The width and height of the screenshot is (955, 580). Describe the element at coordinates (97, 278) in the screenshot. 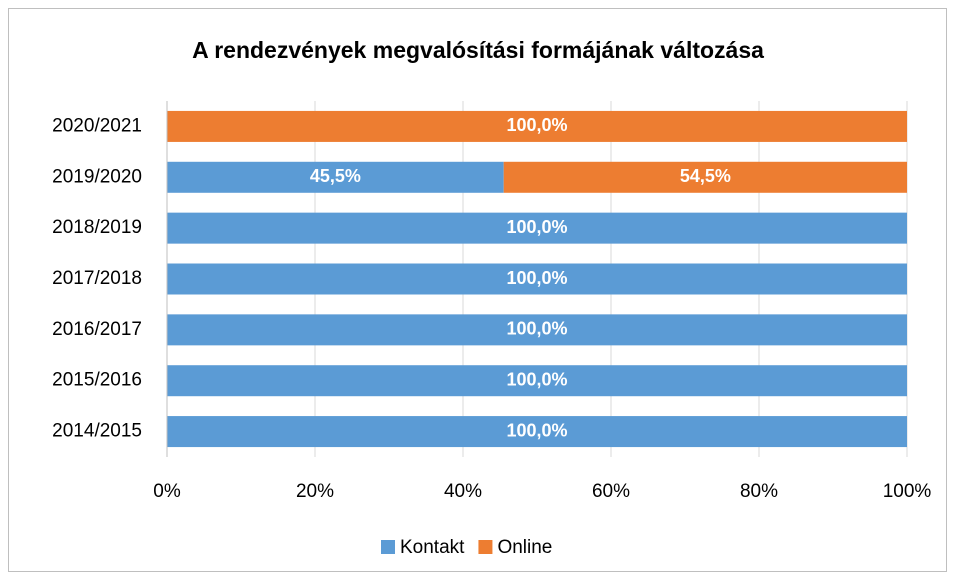

I see `y-tick-label: 2017/2018` at that location.